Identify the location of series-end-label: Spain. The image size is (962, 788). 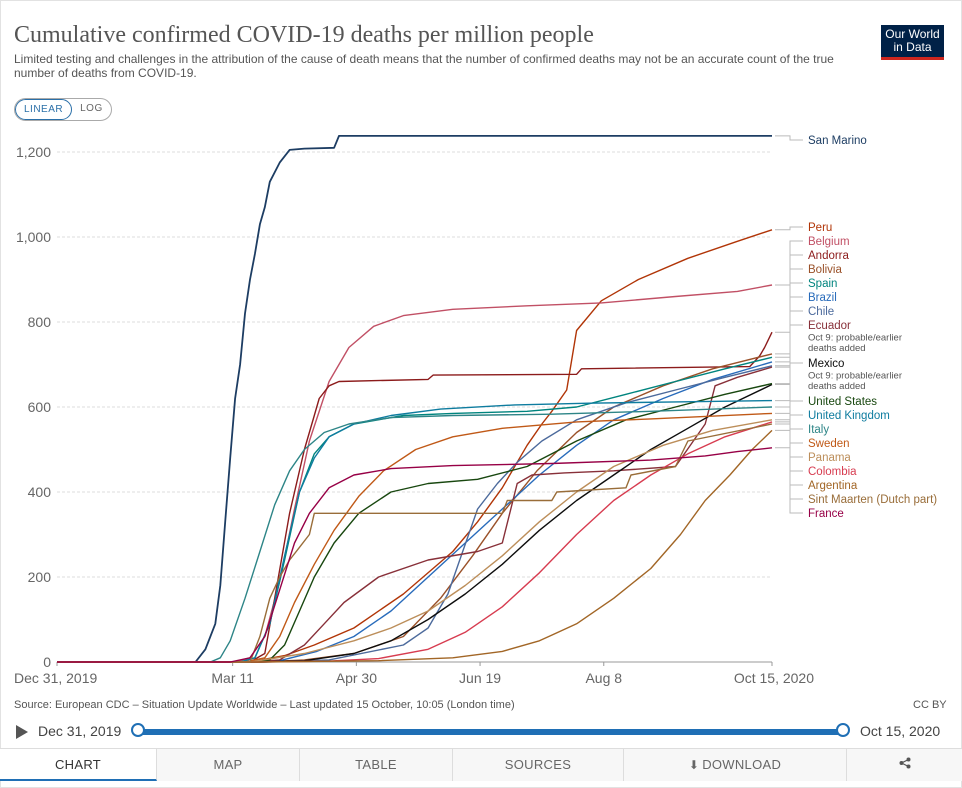
(822, 284).